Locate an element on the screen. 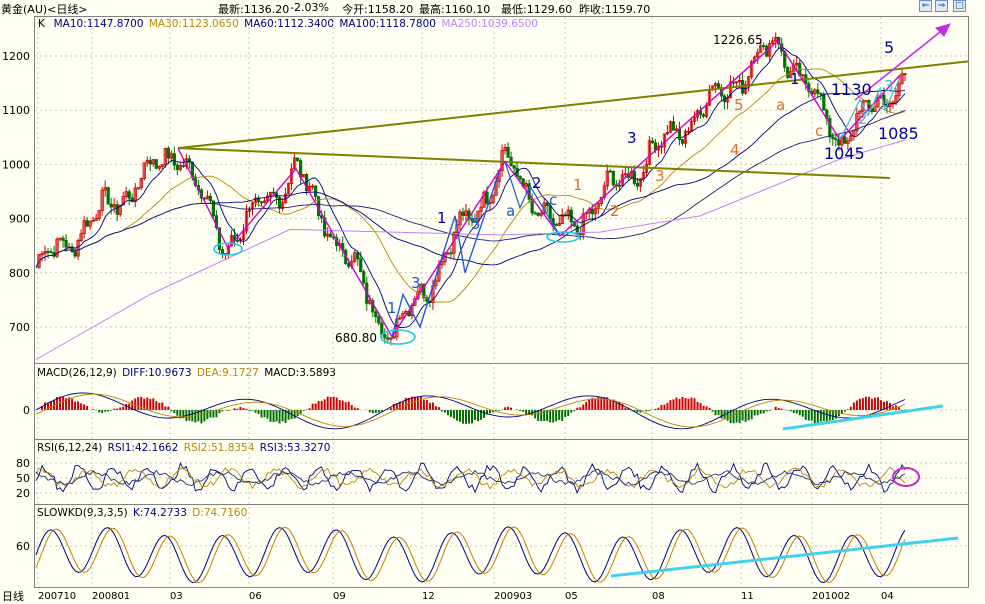 Image resolution: width=985 pixels, height=604 pixels. macd-dea: DEA:9.1727 is located at coordinates (227, 373).